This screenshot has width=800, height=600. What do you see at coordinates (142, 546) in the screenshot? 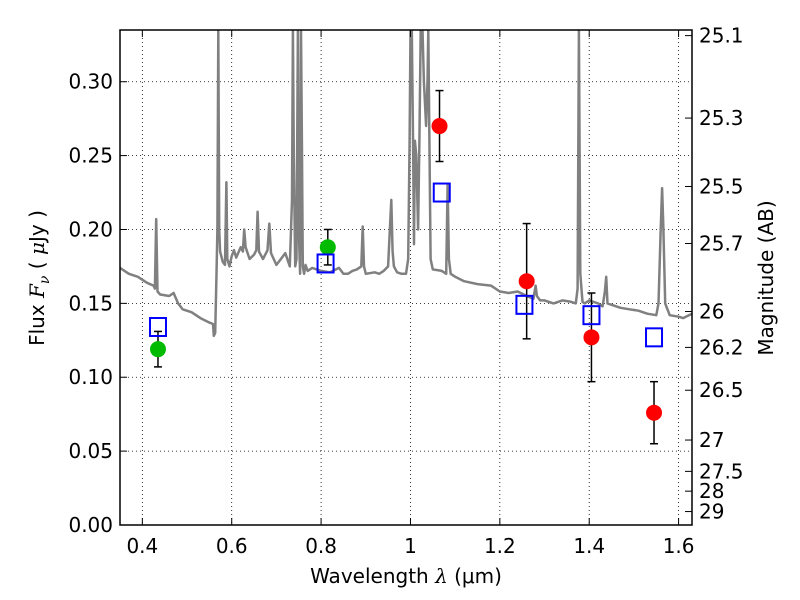
I see `x-tick-label: 0.4` at bounding box center [142, 546].